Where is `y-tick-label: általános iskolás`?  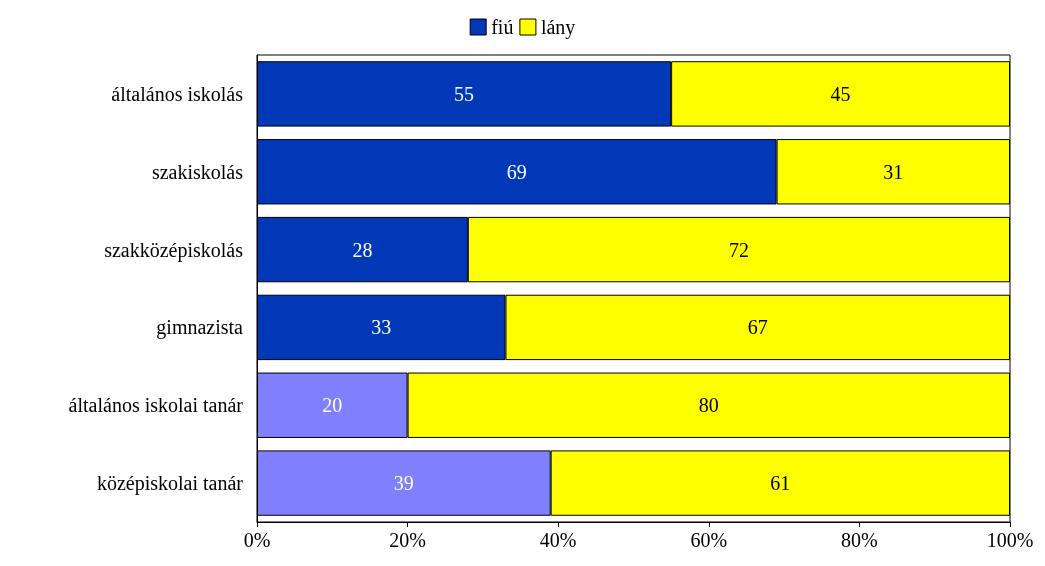 y-tick-label: általános iskolás is located at coordinates (177, 93).